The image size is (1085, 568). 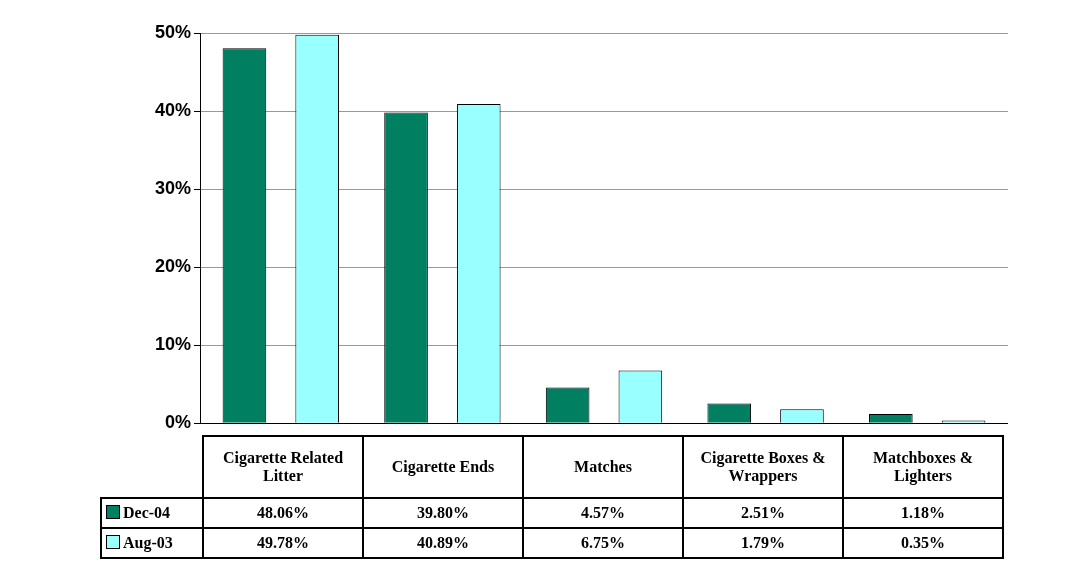 What do you see at coordinates (172, 266) in the screenshot?
I see `y-tick-label: 20%` at bounding box center [172, 266].